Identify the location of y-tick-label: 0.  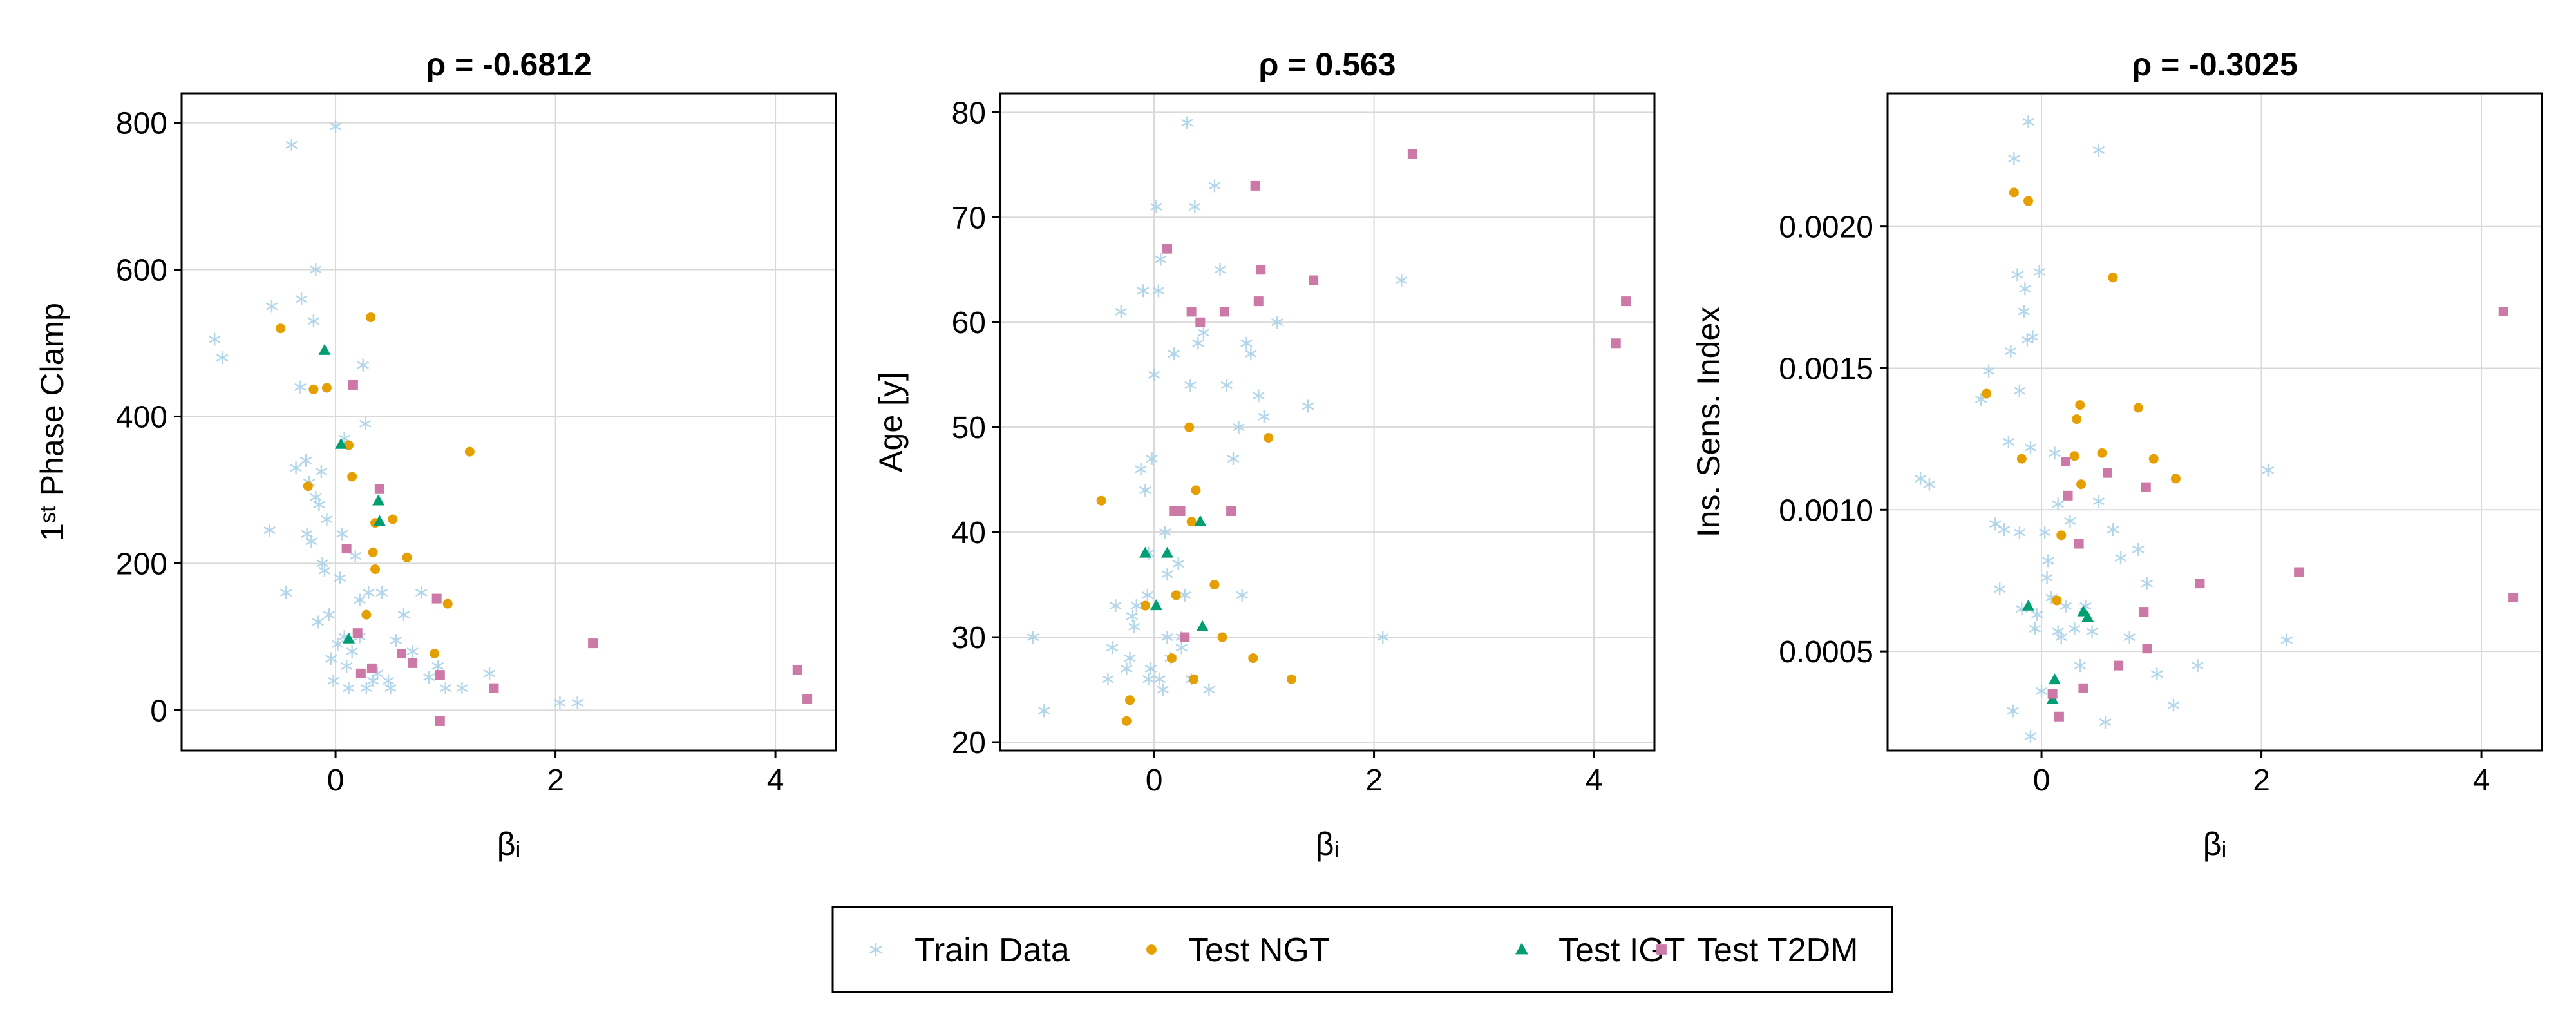
(159, 711).